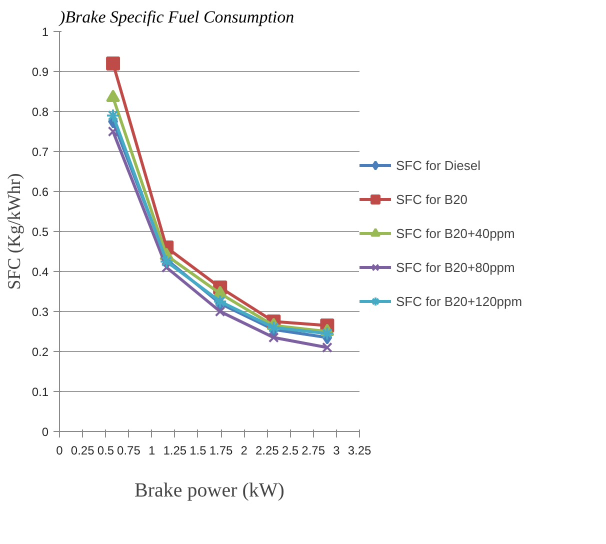  What do you see at coordinates (221, 451) in the screenshot?
I see `x-tick-label: 1.75` at bounding box center [221, 451].